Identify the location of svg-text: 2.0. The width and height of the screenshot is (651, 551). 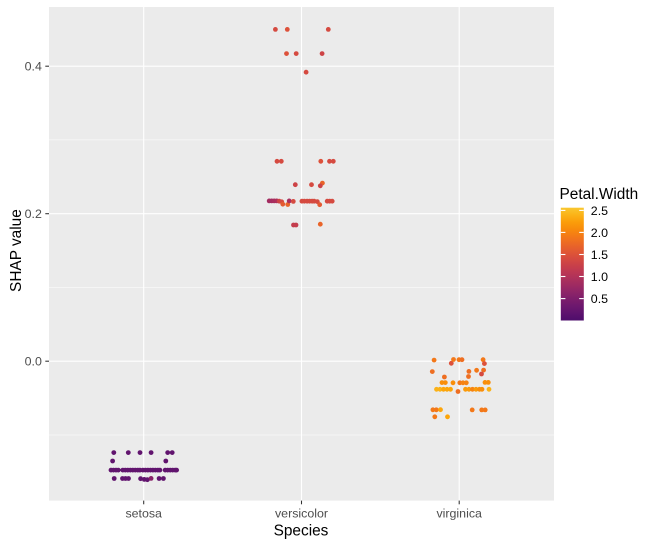
(599, 233).